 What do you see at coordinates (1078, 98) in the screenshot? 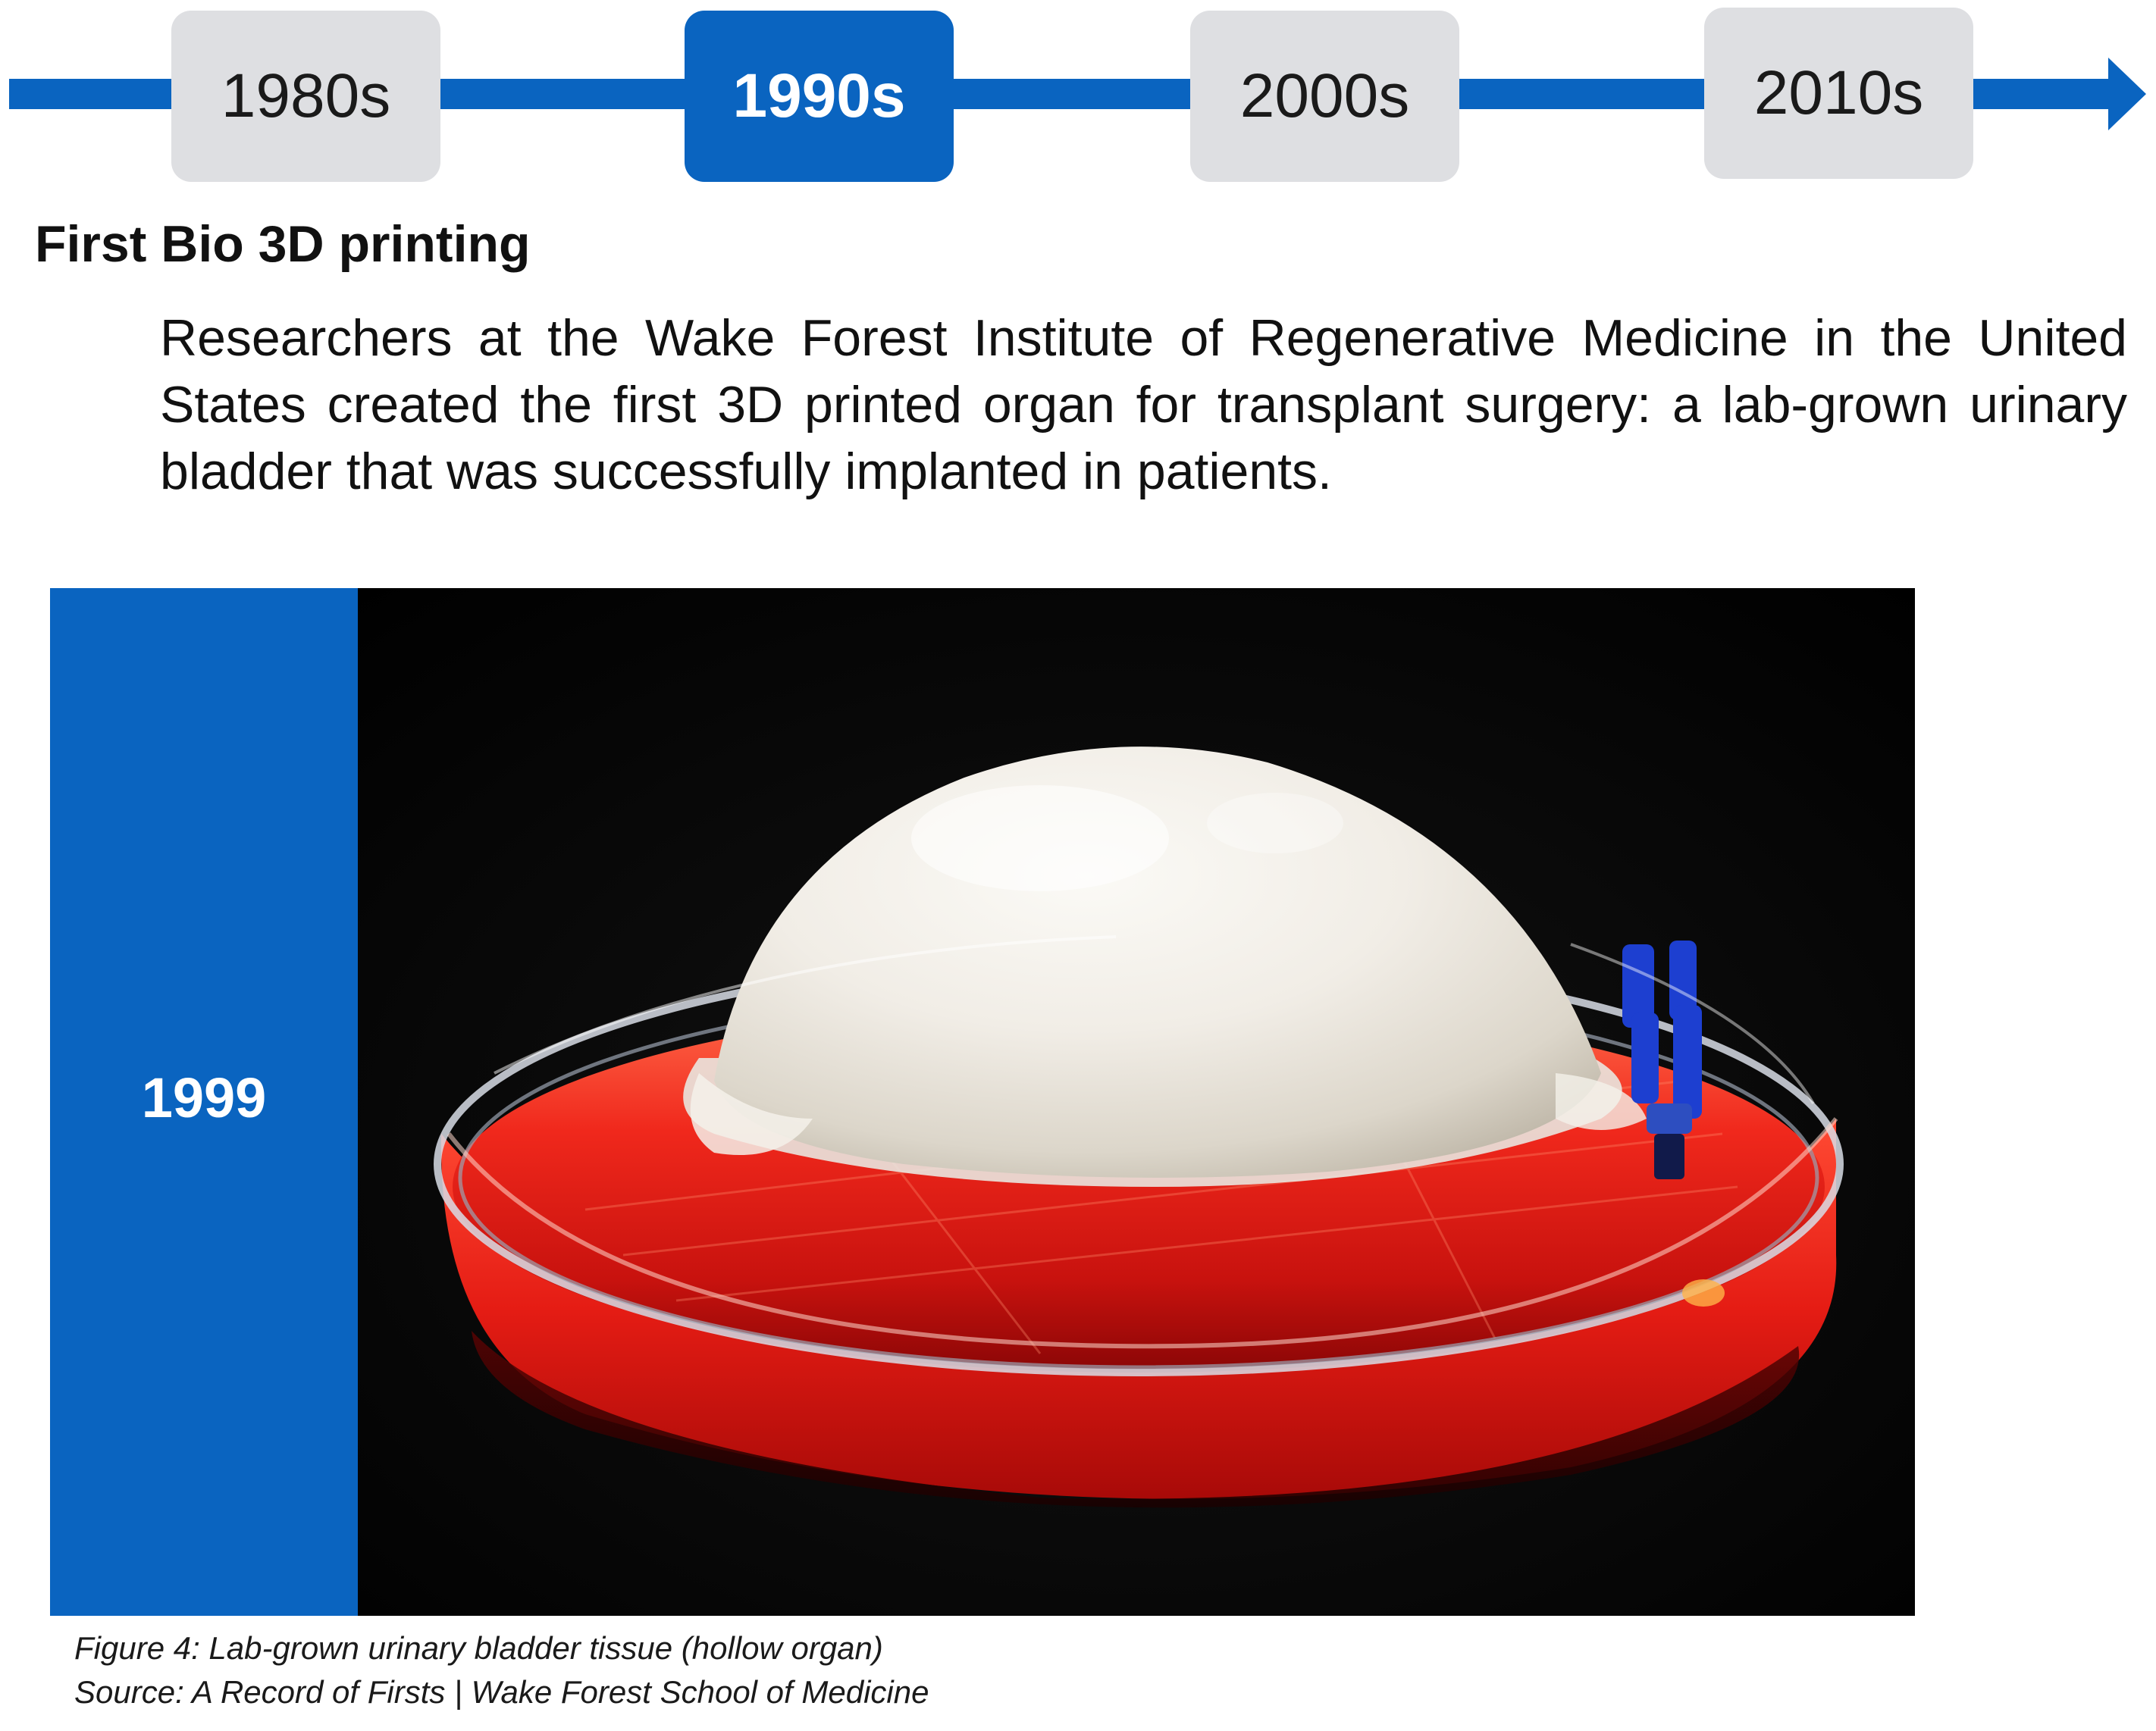
I see `era-timeline: 1980s 1990s 2000s 2010s` at bounding box center [1078, 98].